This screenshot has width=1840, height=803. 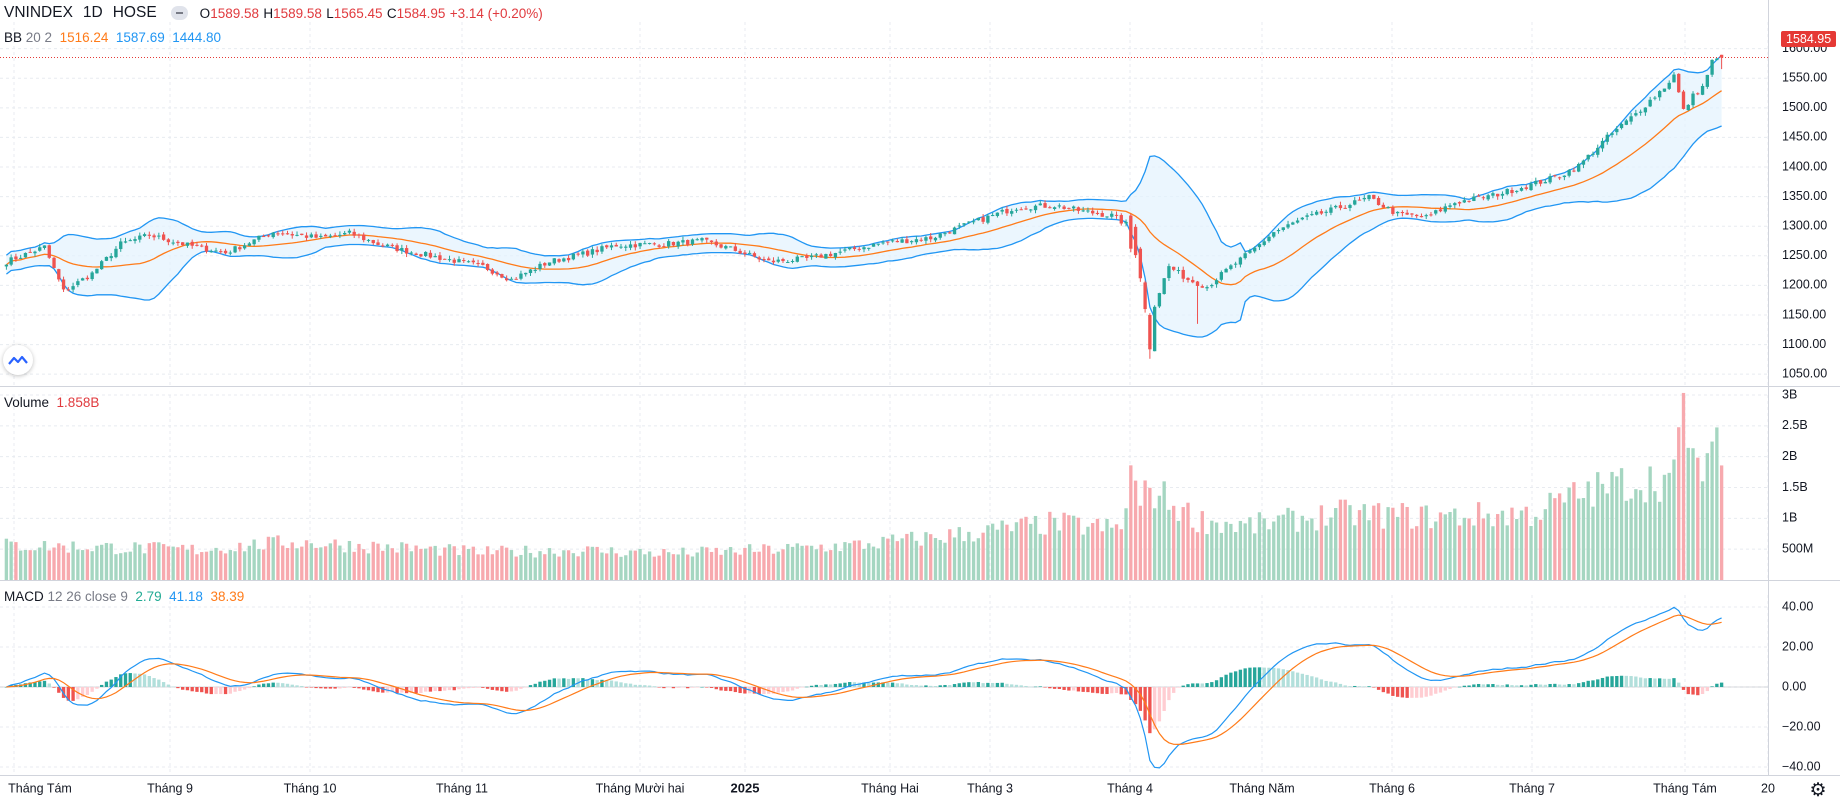 I want to click on macd-signal-value: 38.39, so click(x=227, y=596).